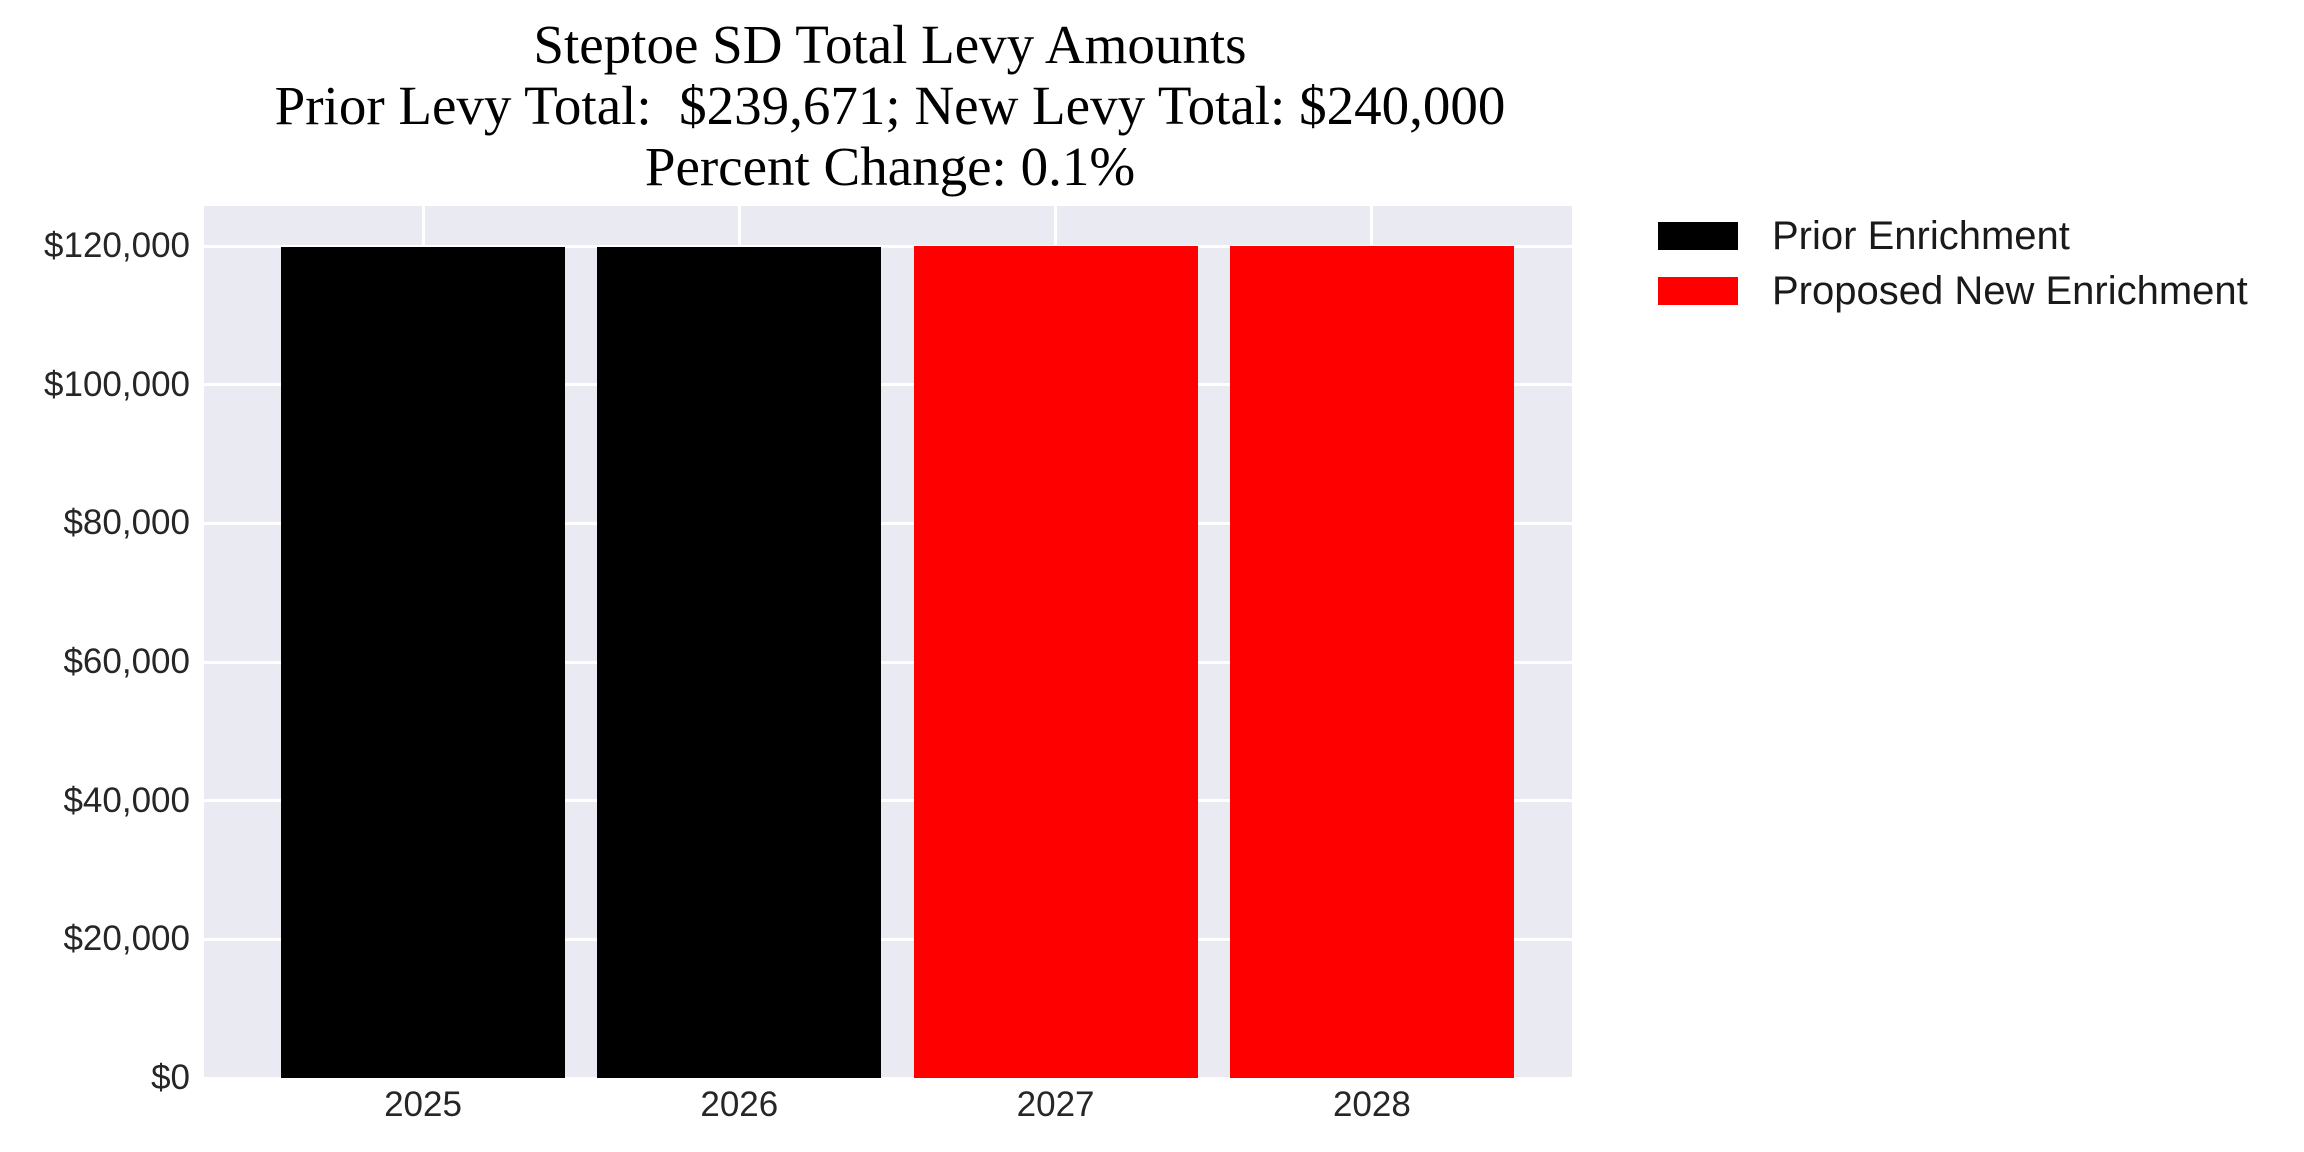 The width and height of the screenshot is (2304, 1152). I want to click on bar-2028, so click(1371, 662).